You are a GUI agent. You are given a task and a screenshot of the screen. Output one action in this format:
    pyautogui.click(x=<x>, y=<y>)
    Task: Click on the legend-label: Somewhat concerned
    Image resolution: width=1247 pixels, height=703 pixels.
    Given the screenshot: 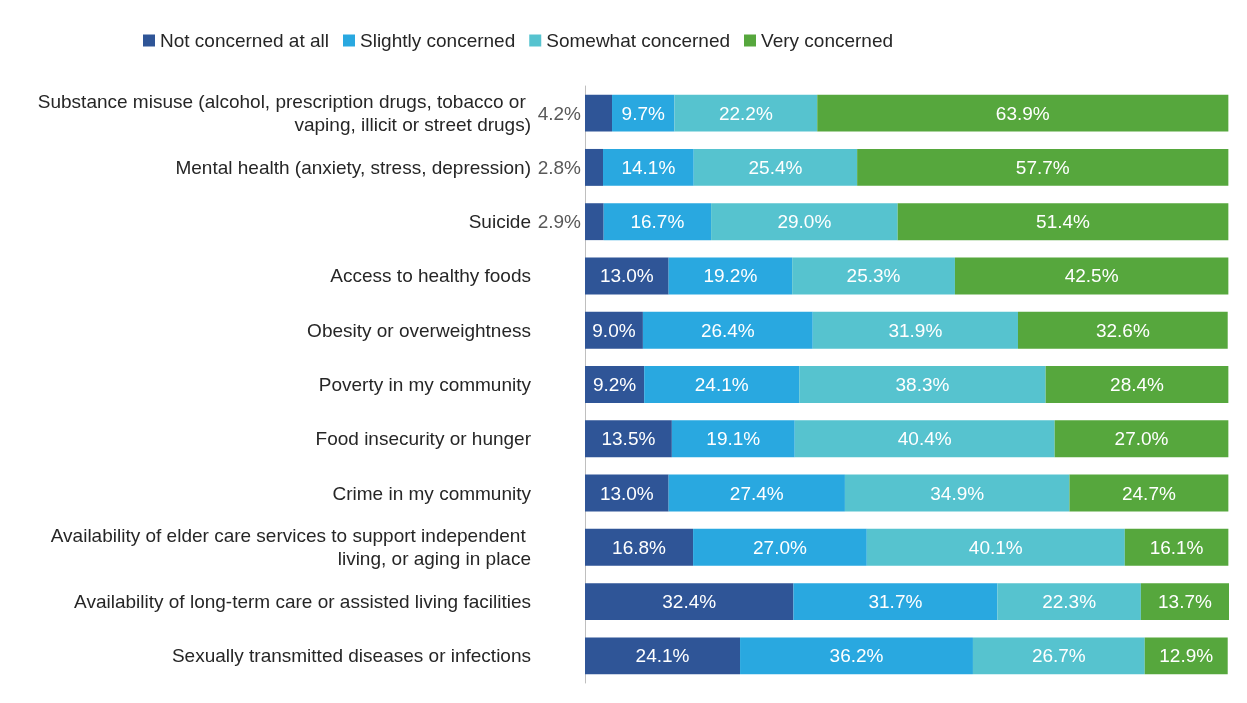 What is the action you would take?
    pyautogui.click(x=638, y=40)
    